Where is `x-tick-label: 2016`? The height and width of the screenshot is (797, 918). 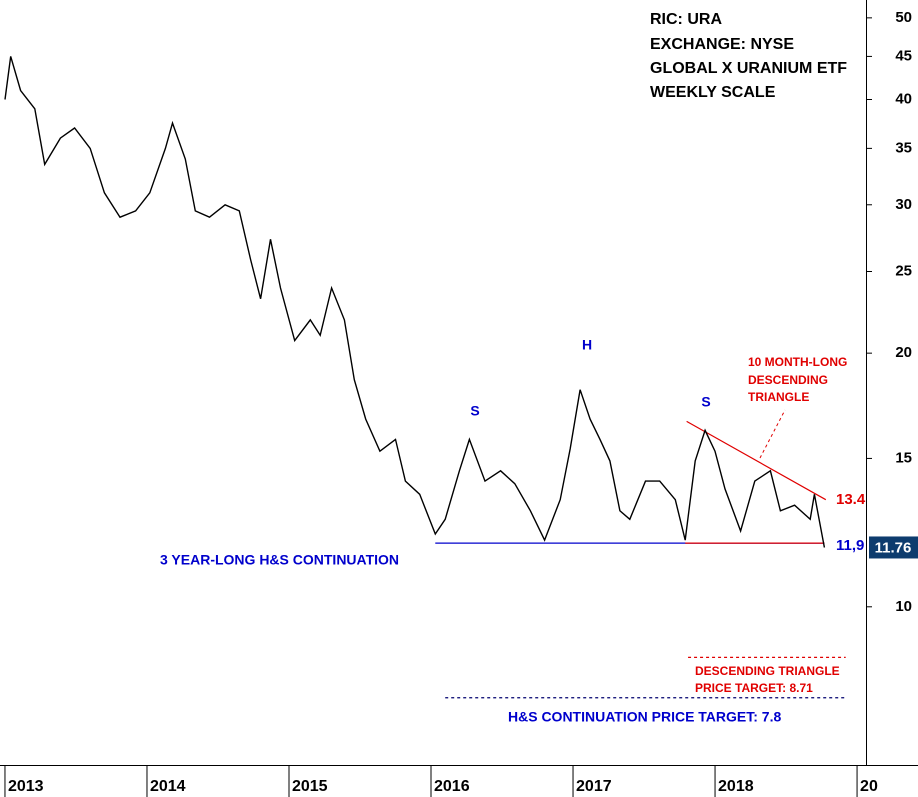
x-tick-label: 2016 is located at coordinates (452, 786).